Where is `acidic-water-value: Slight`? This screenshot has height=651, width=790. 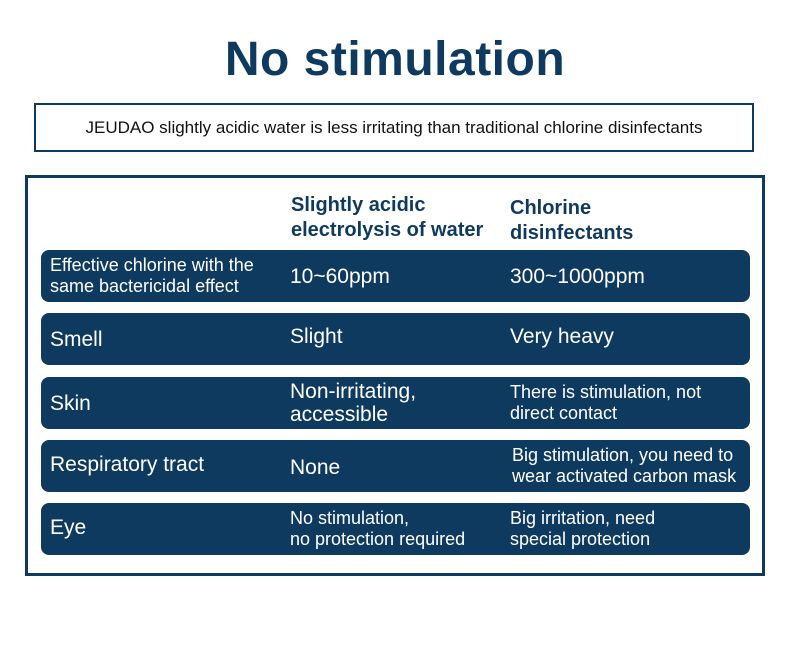
acidic-water-value: Slight is located at coordinates (316, 336).